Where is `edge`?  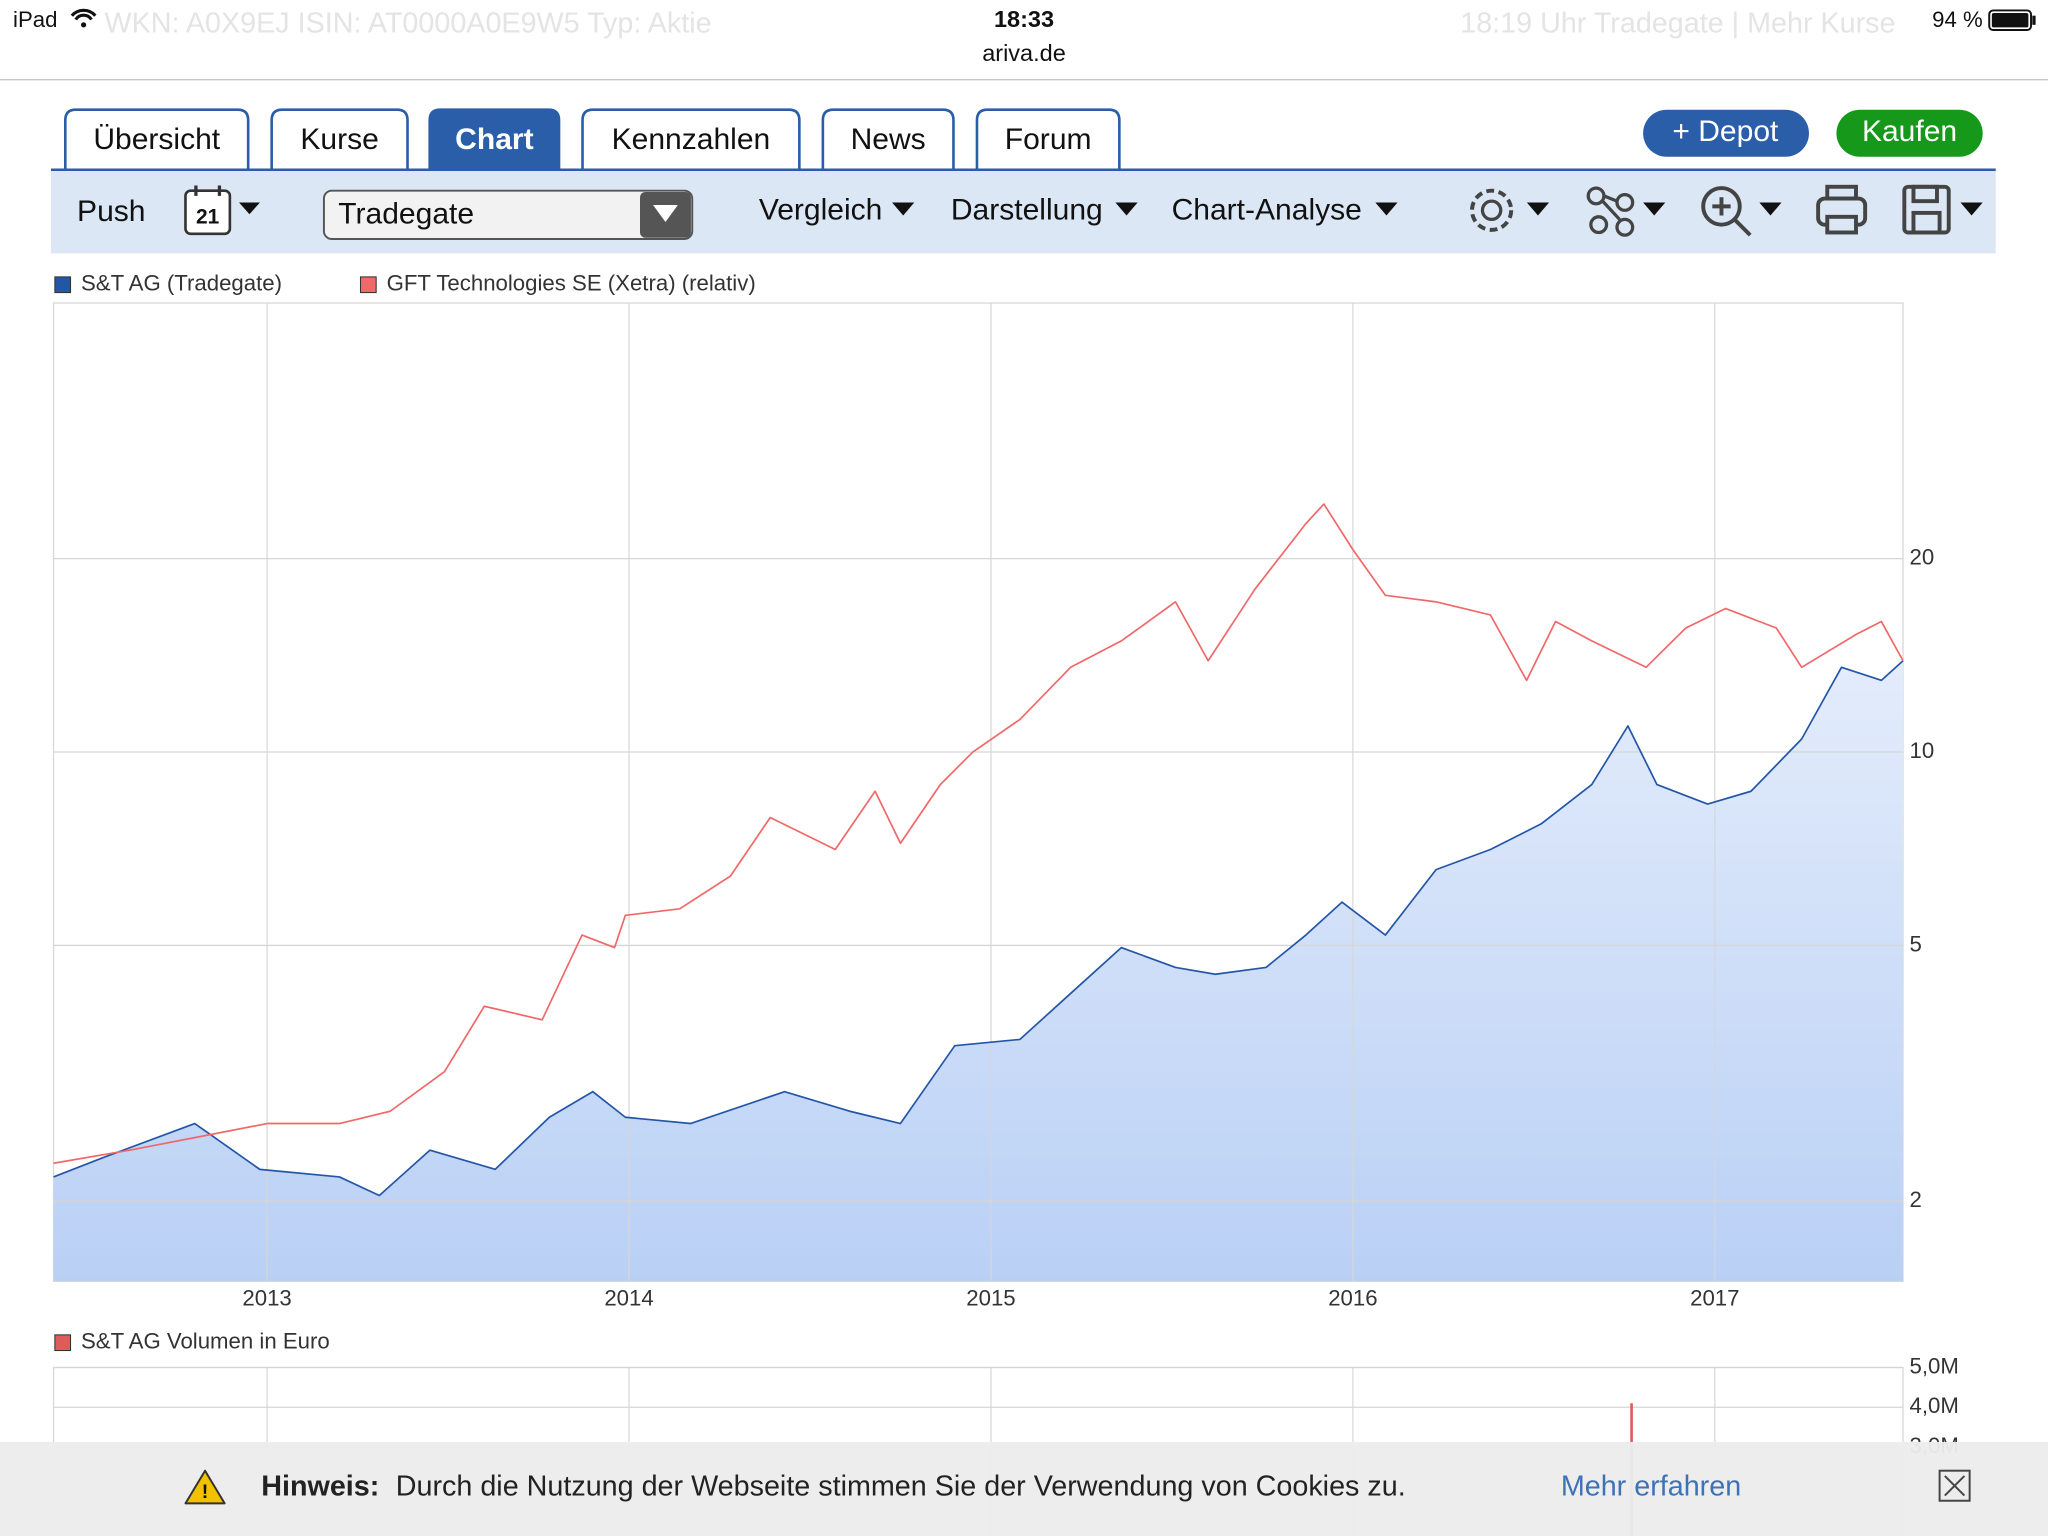
edge is located at coordinates (1611, 207).